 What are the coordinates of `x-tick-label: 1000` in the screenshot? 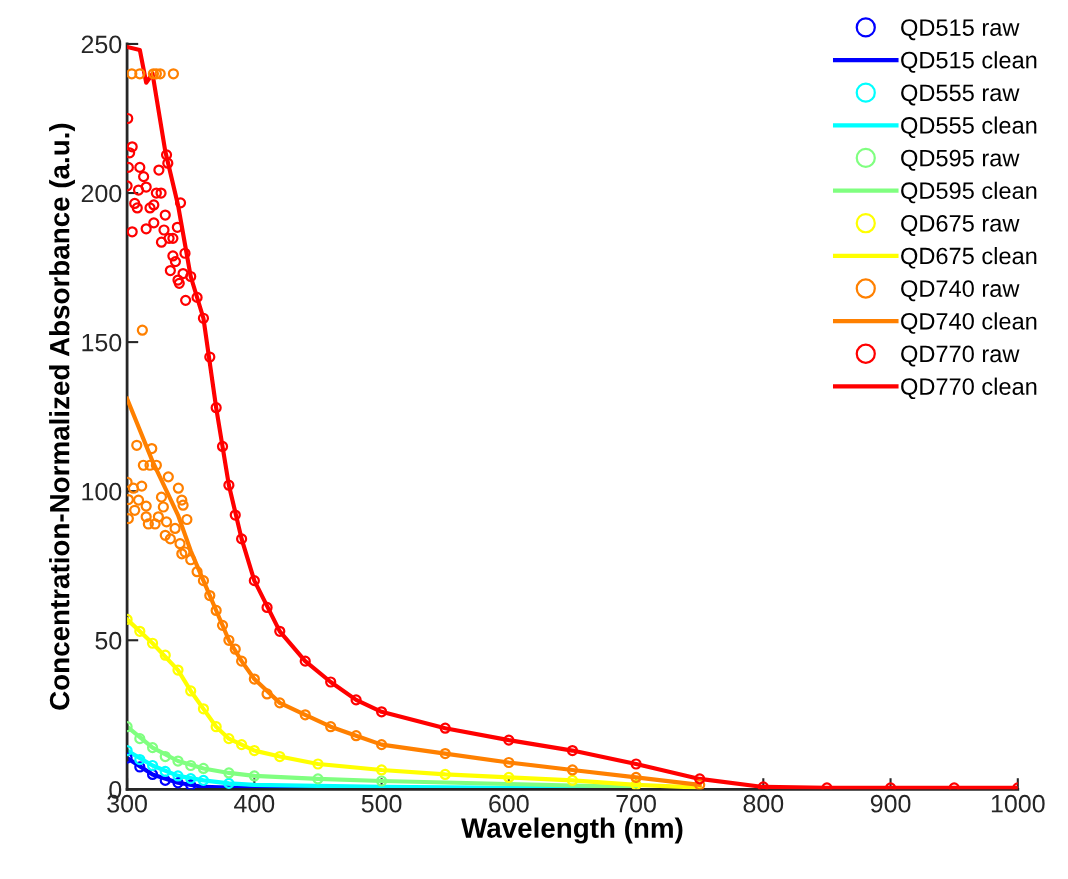 It's located at (1018, 803).